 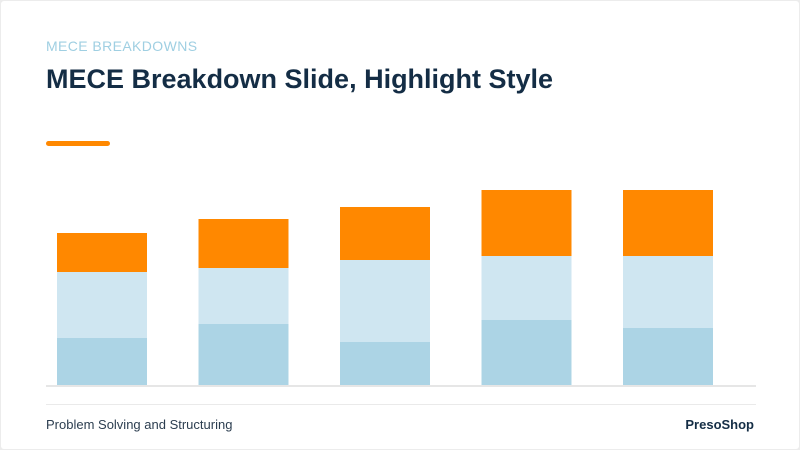 I want to click on footer-brand: PresoShop, so click(x=719, y=424).